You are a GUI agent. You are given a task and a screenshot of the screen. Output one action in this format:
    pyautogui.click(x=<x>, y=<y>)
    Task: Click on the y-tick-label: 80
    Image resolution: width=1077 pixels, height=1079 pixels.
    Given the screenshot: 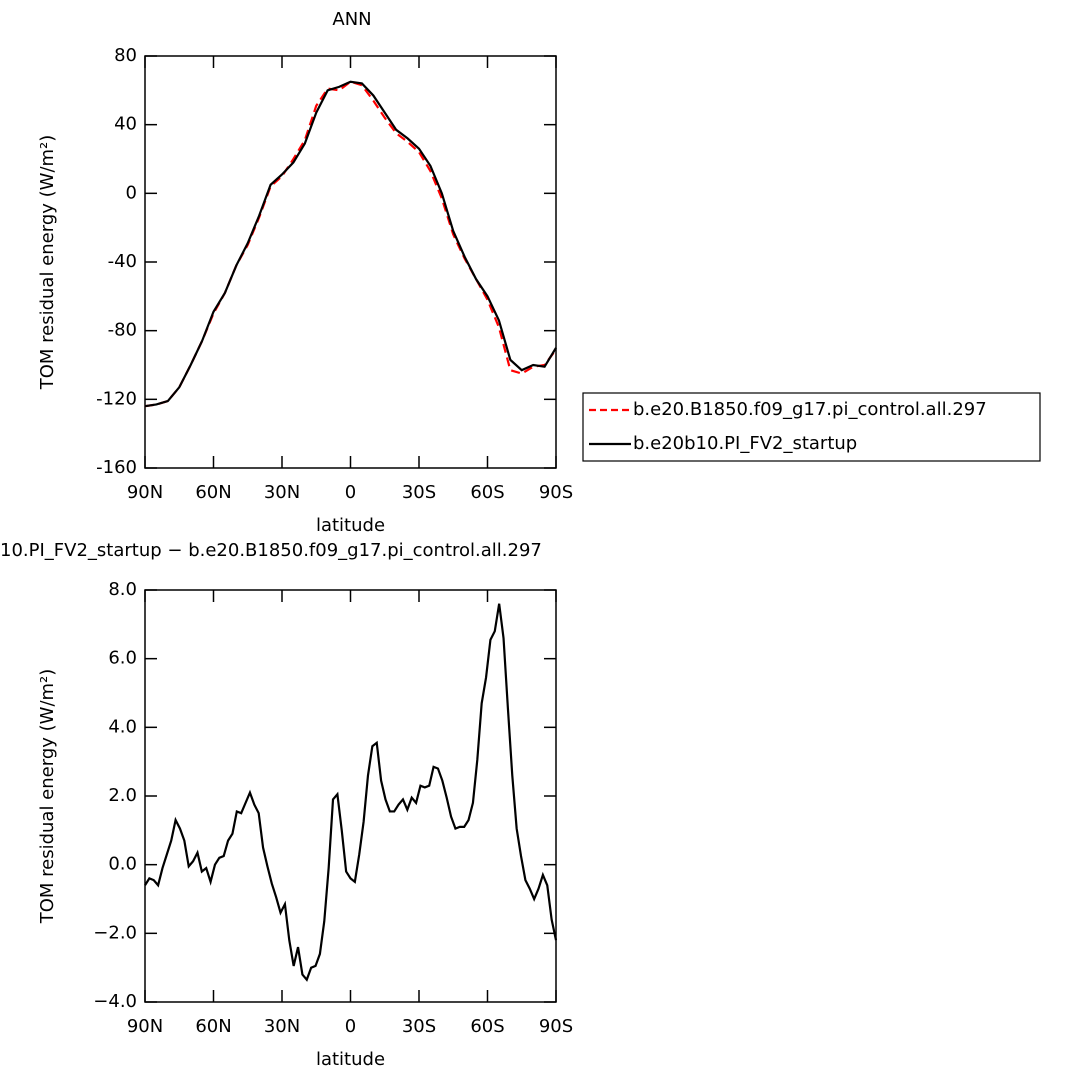 What is the action you would take?
    pyautogui.click(x=125, y=55)
    